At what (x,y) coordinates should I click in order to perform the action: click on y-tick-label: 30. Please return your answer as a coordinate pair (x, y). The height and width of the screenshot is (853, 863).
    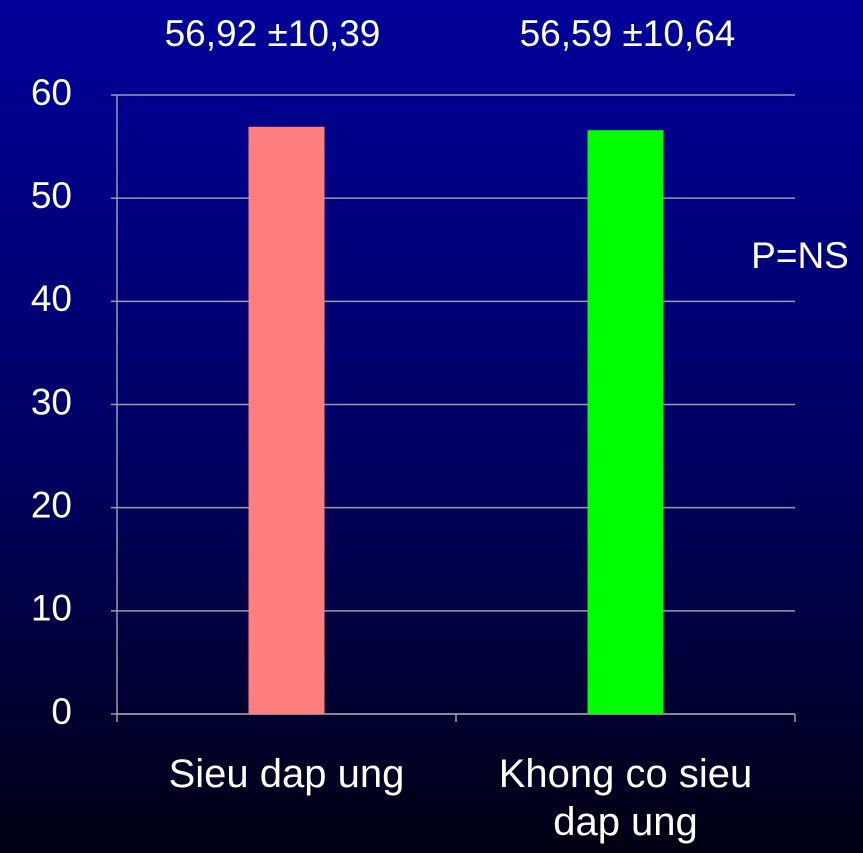
    Looking at the image, I should click on (51, 401).